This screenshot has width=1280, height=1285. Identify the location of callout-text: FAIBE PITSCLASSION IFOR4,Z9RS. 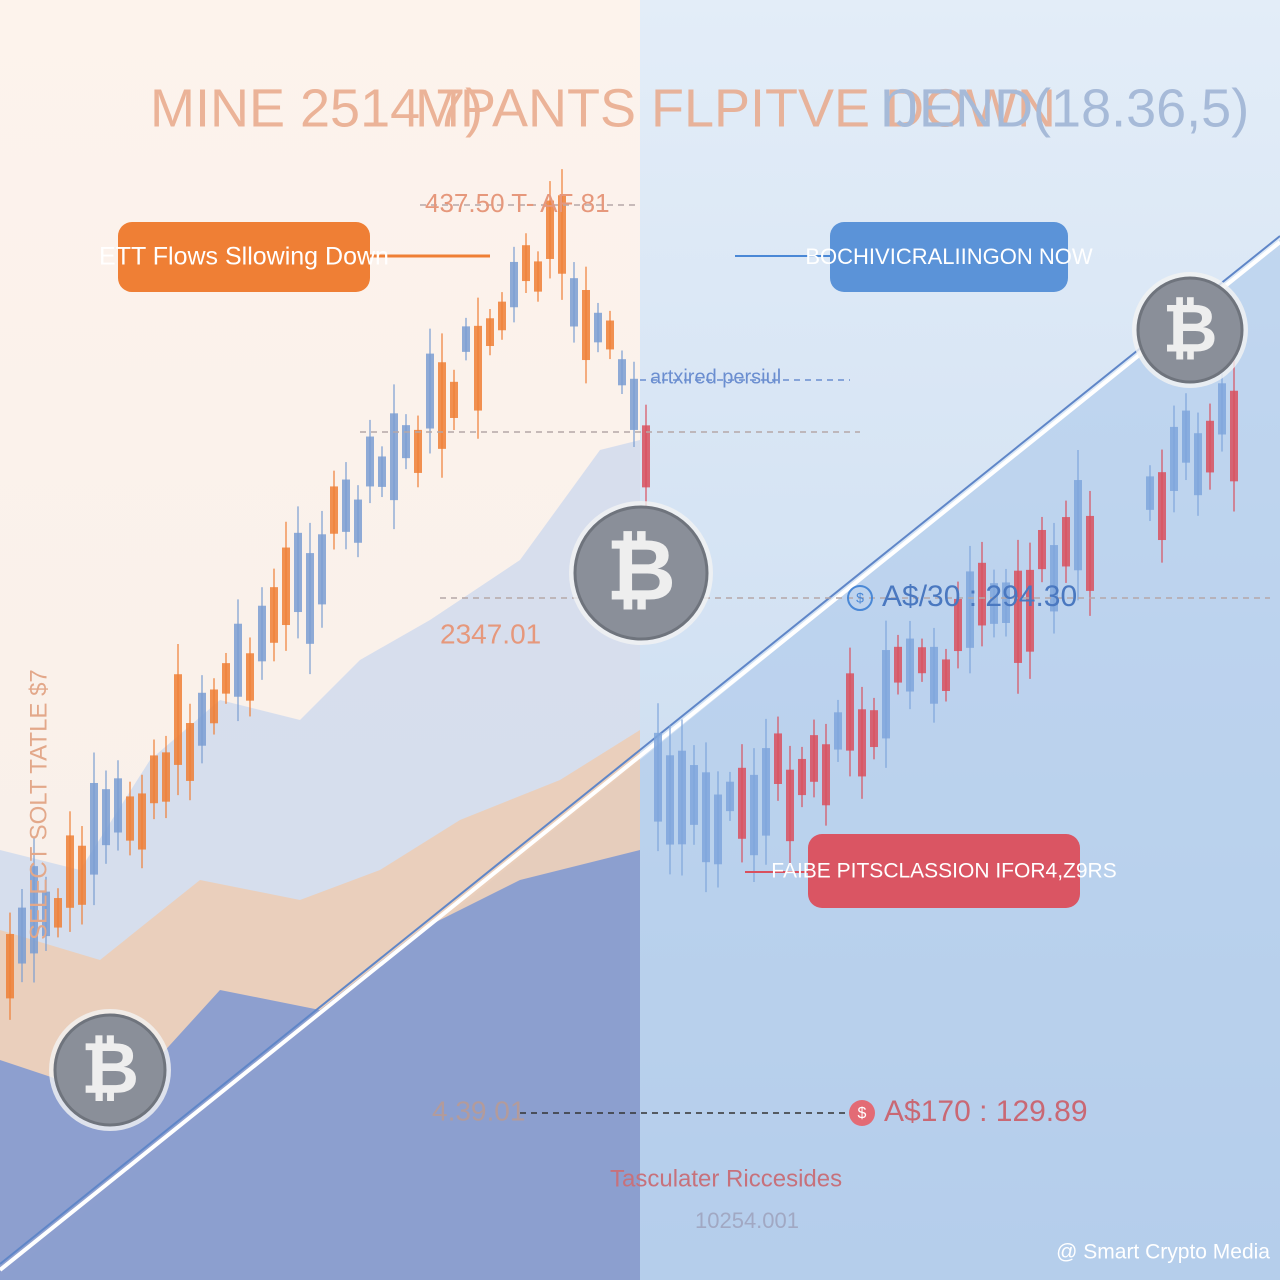
(943, 871).